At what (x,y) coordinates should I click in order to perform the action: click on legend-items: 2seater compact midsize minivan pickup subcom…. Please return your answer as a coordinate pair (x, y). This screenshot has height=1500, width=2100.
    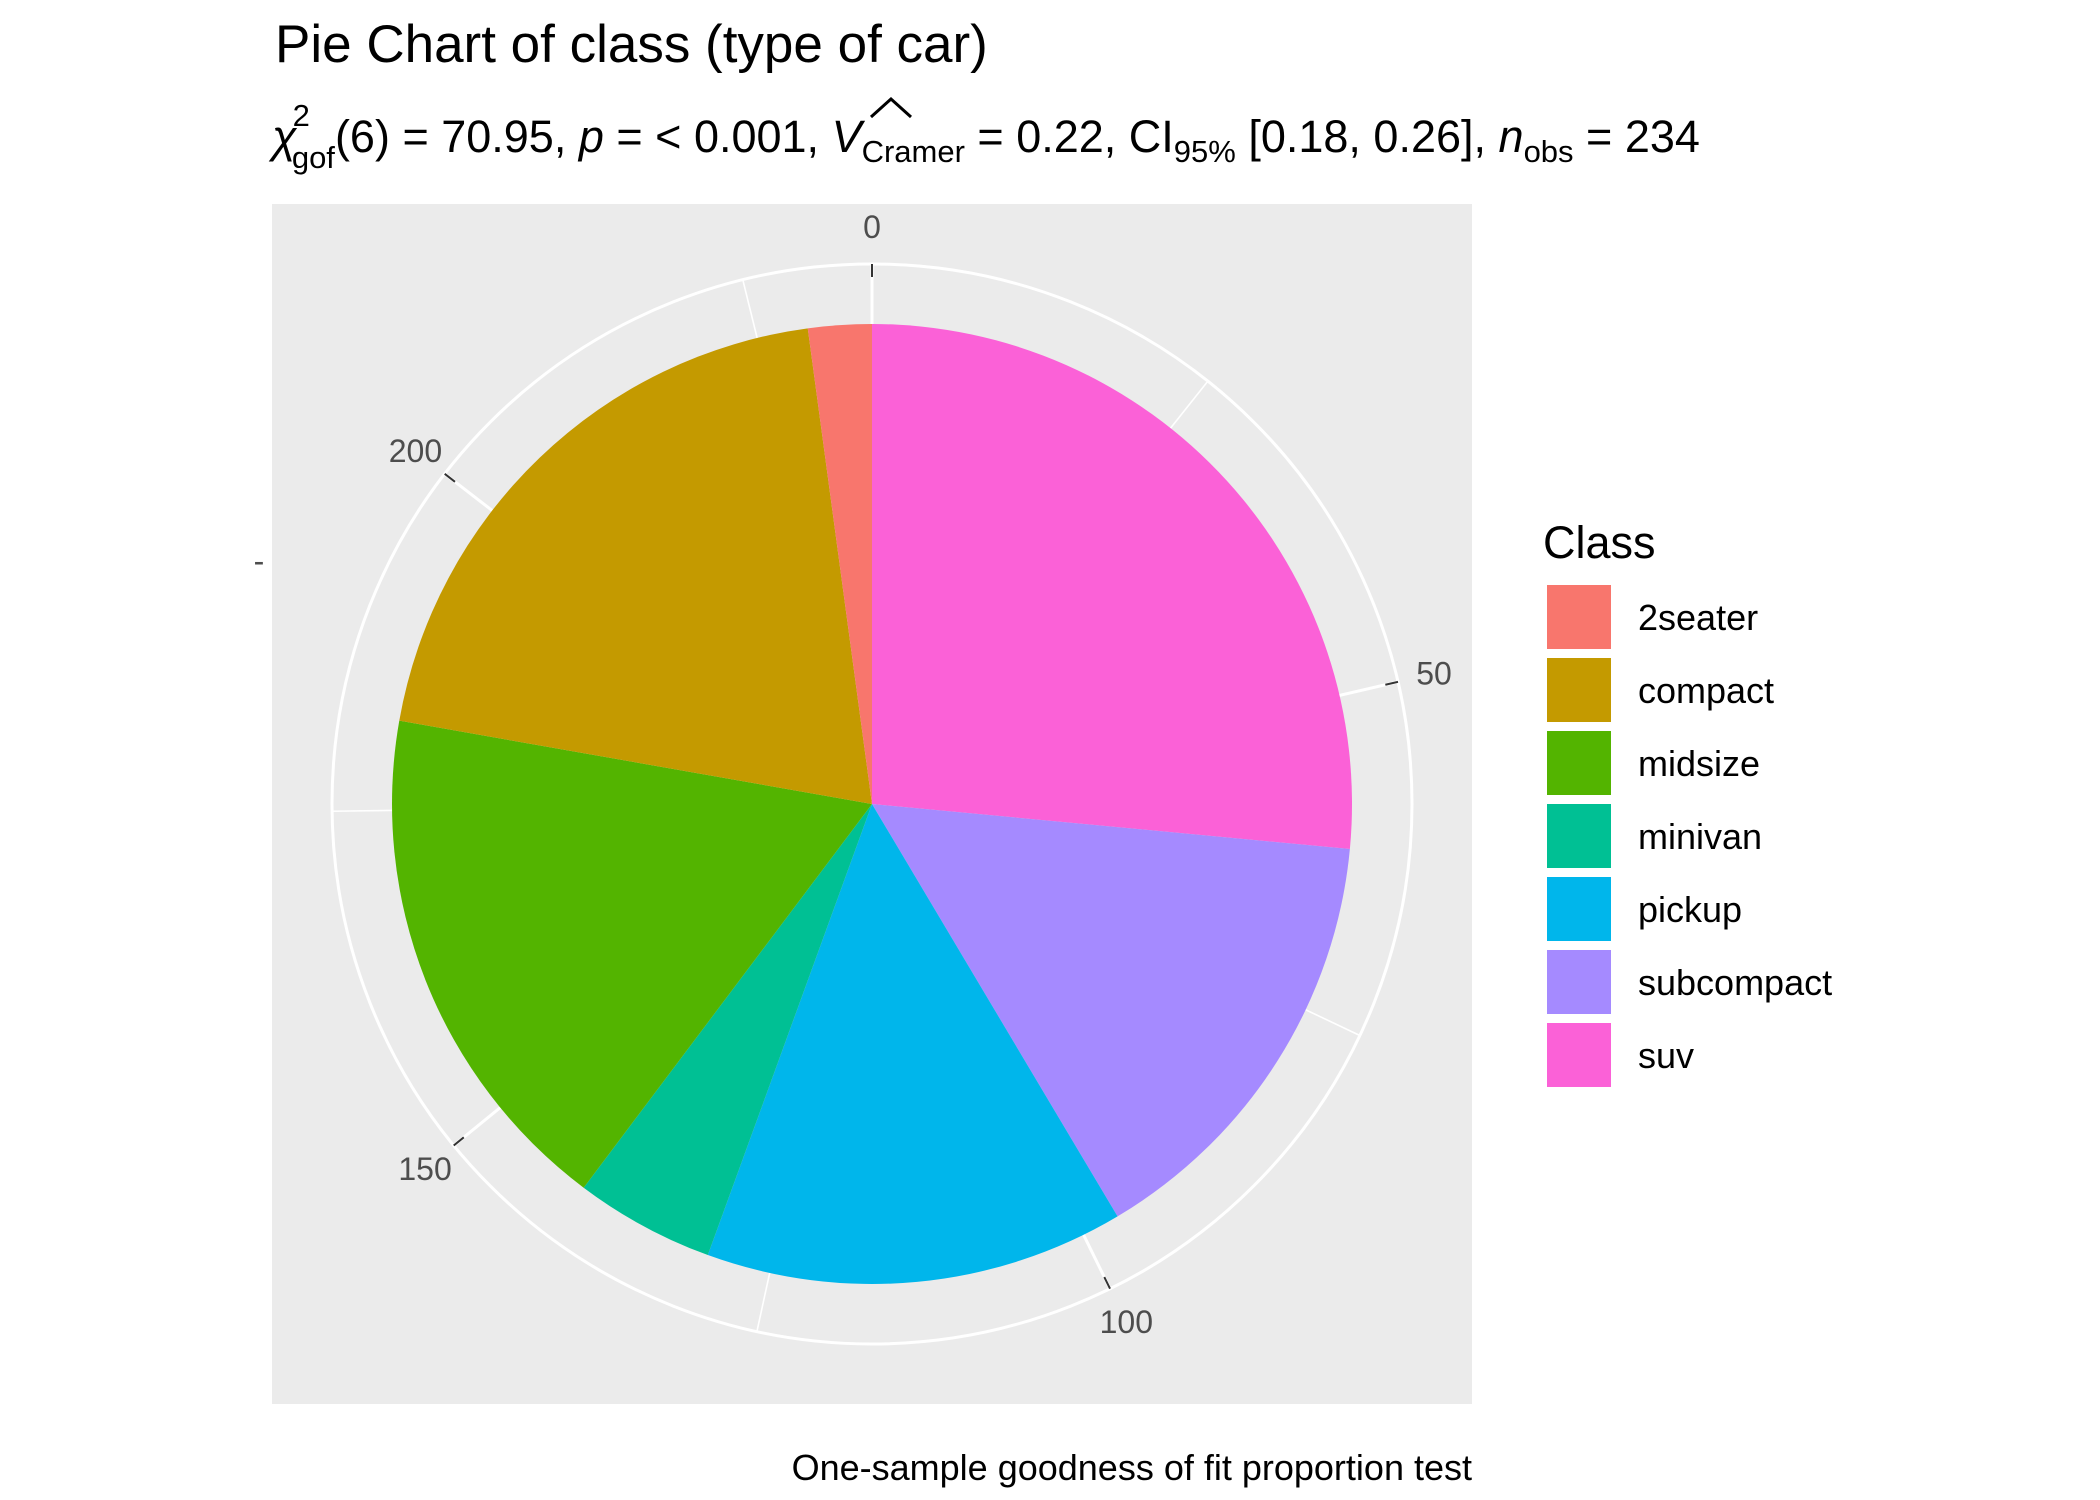
    Looking at the image, I should click on (1688, 836).